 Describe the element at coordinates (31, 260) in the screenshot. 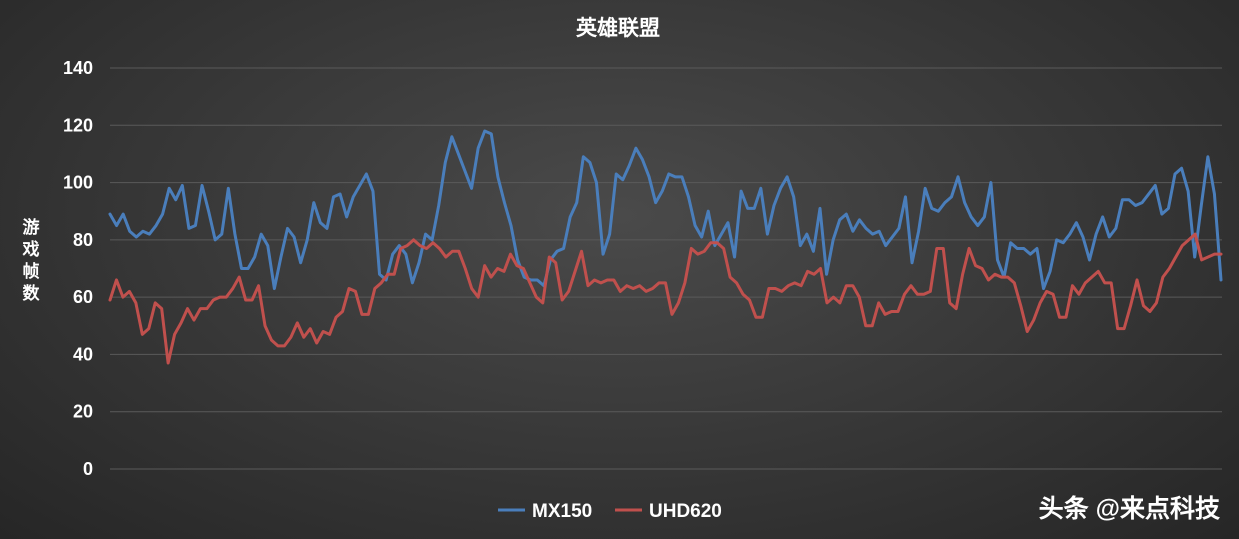

I see `y-axis-label: 游戏帧数` at that location.